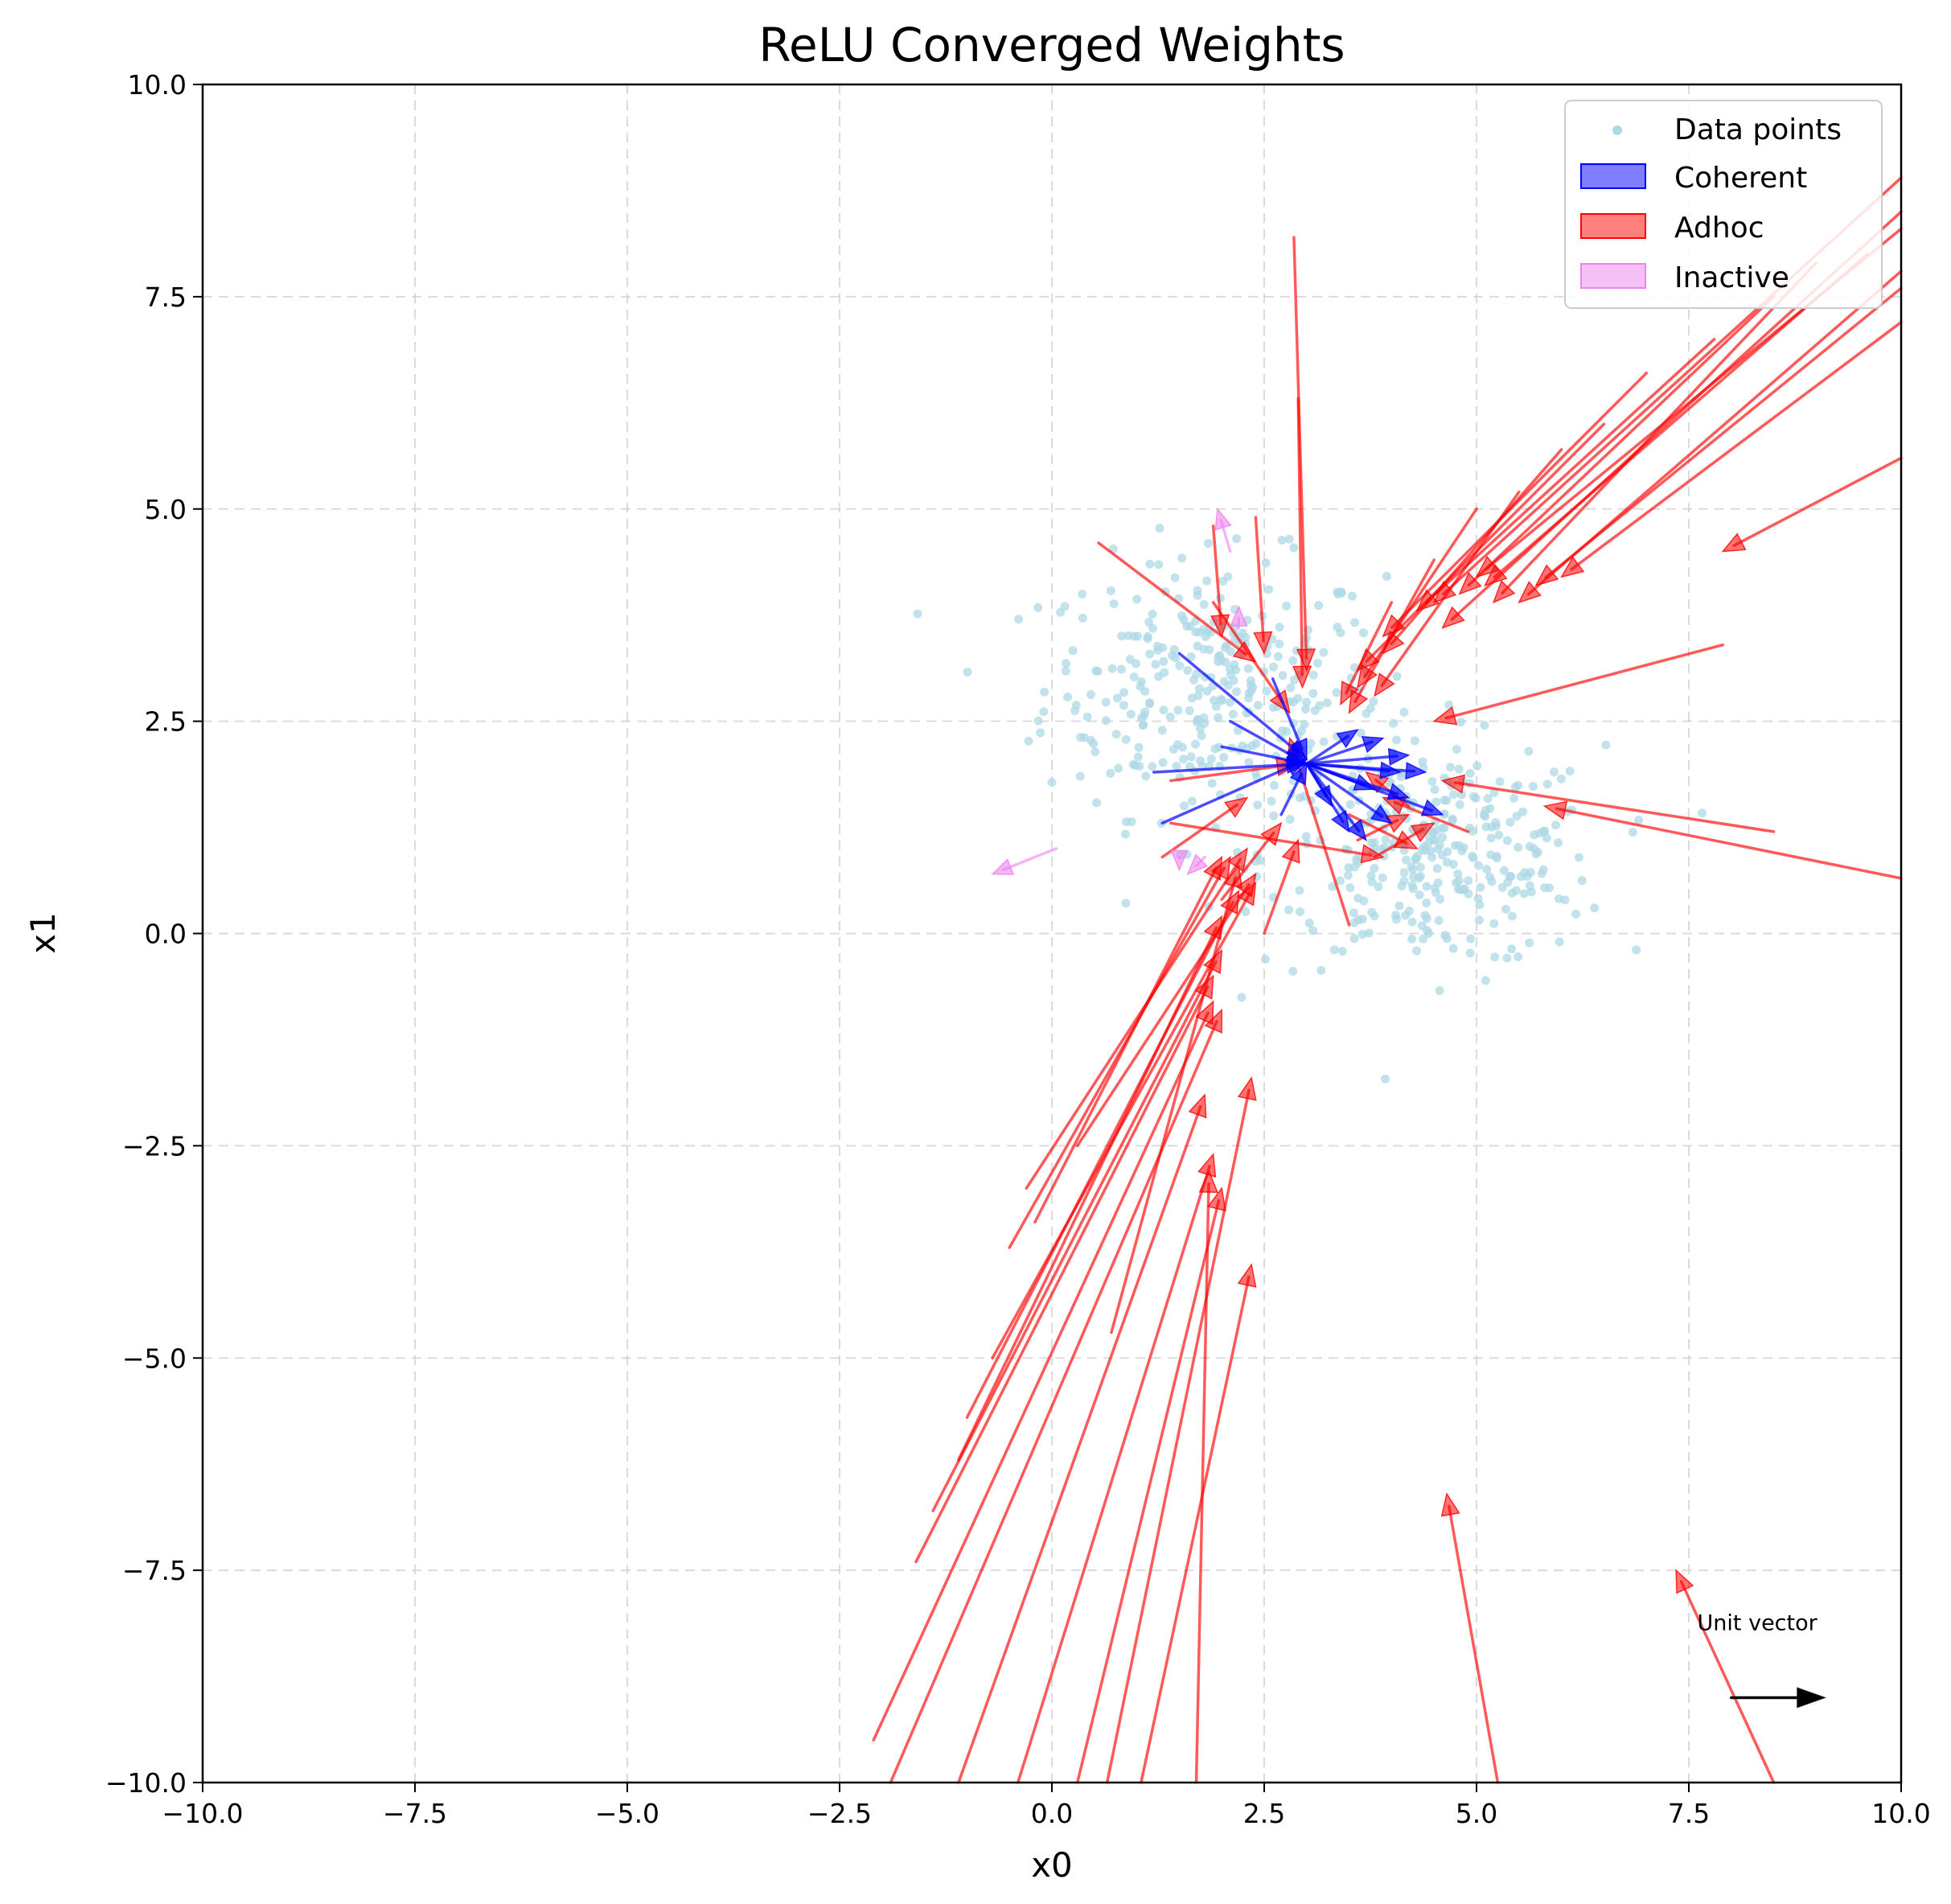 The width and height of the screenshot is (1951, 1904). I want to click on legend-swatch-adhoc, so click(1613, 226).